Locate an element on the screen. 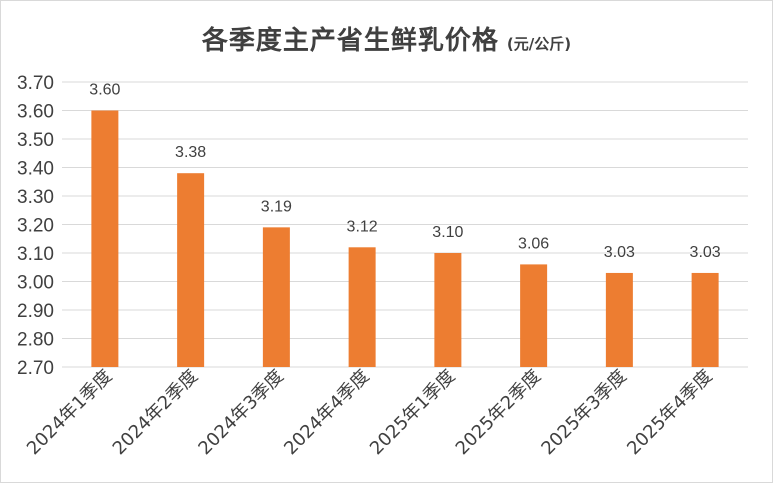 The width and height of the screenshot is (773, 483). y-tick-label: 3.40 is located at coordinates (35, 169).